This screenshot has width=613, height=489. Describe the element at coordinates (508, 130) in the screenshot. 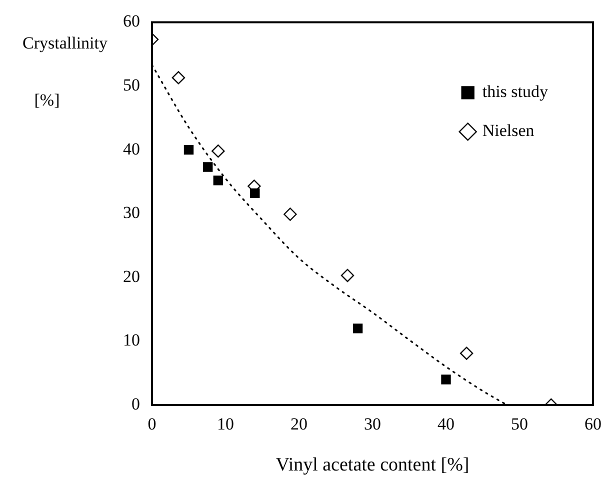

I see `legend-label: Nielsen` at that location.